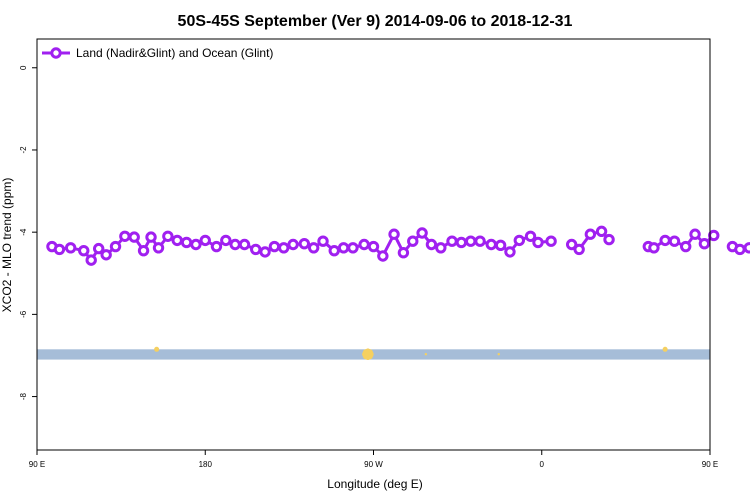 The width and height of the screenshot is (750, 500). I want to click on y-tick-label: 0, so click(23, 67).